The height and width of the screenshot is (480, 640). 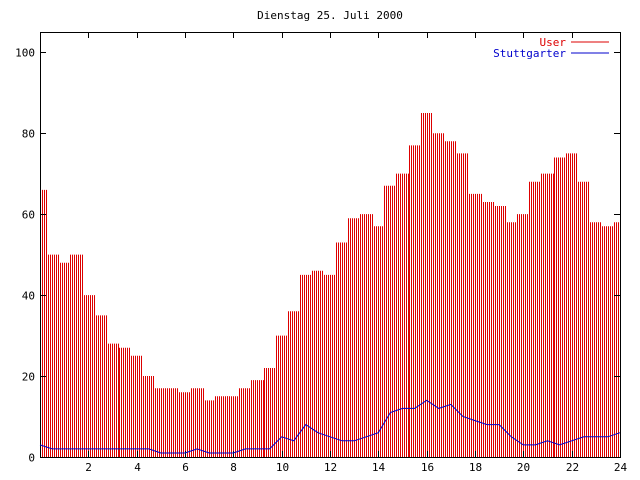 What do you see at coordinates (572, 467) in the screenshot?
I see `x-tick-label: 22` at bounding box center [572, 467].